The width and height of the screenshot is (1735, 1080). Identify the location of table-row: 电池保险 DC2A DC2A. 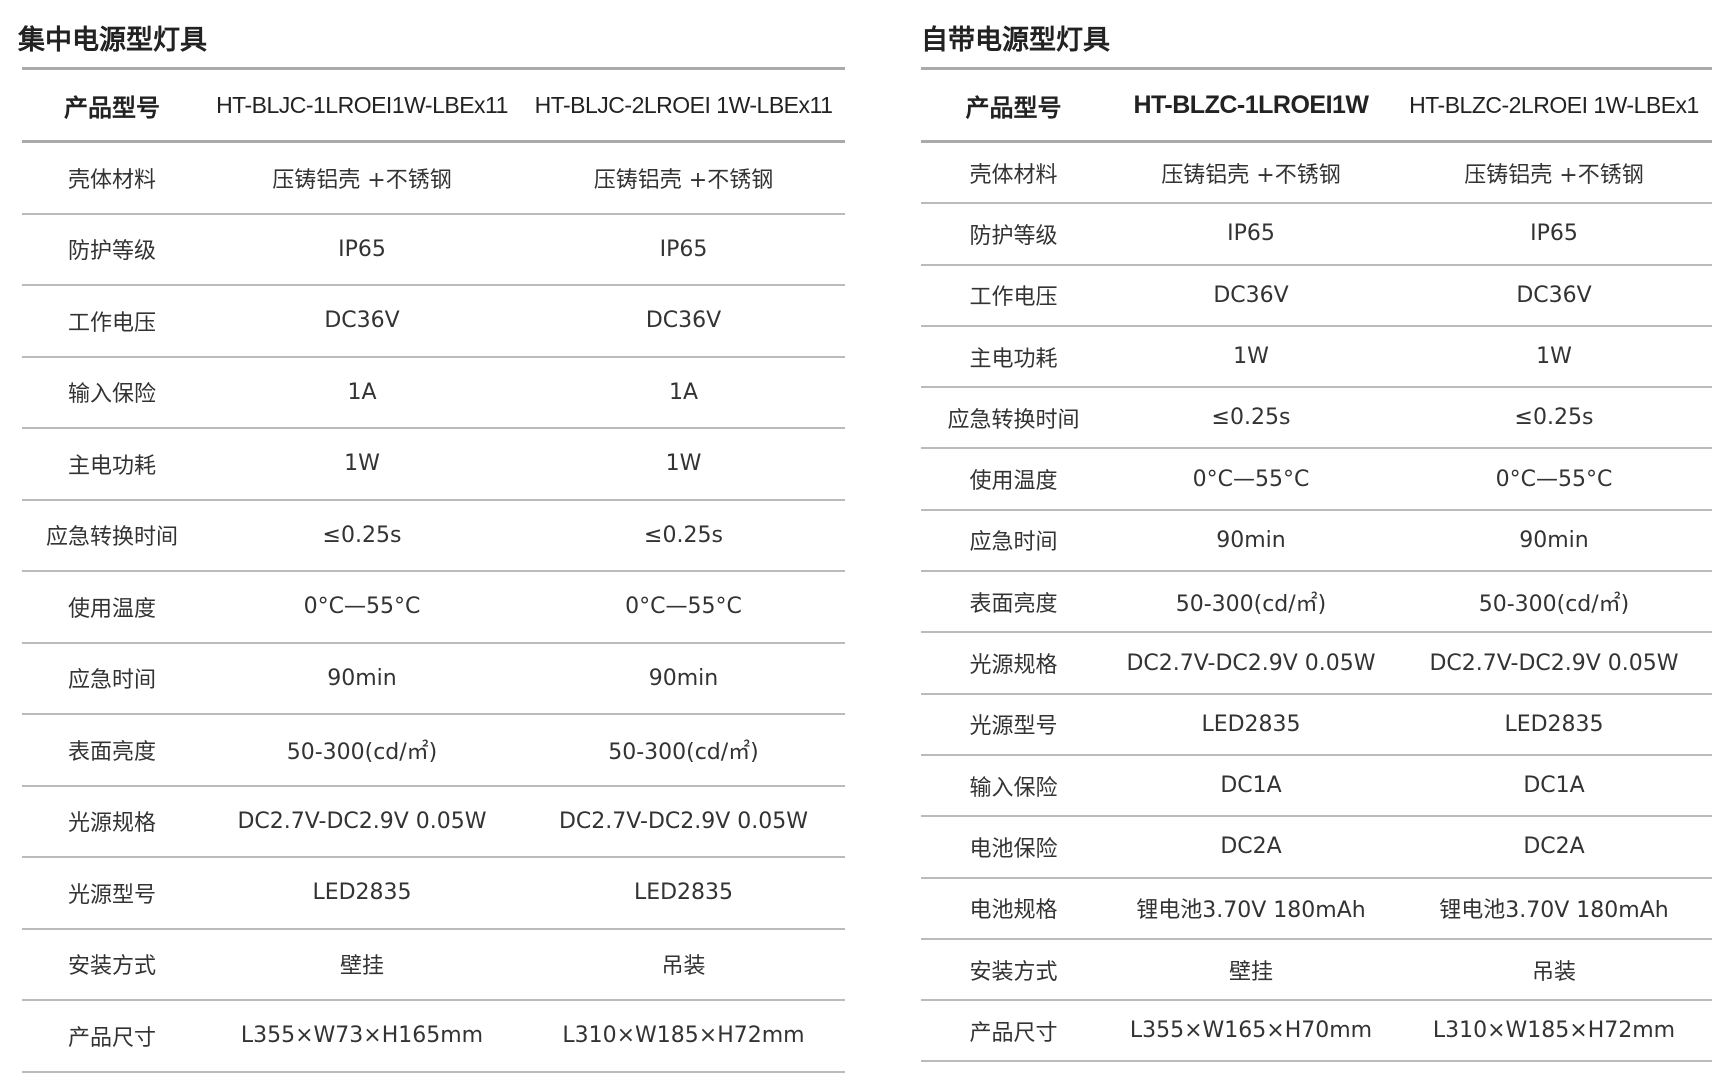
(1316, 847).